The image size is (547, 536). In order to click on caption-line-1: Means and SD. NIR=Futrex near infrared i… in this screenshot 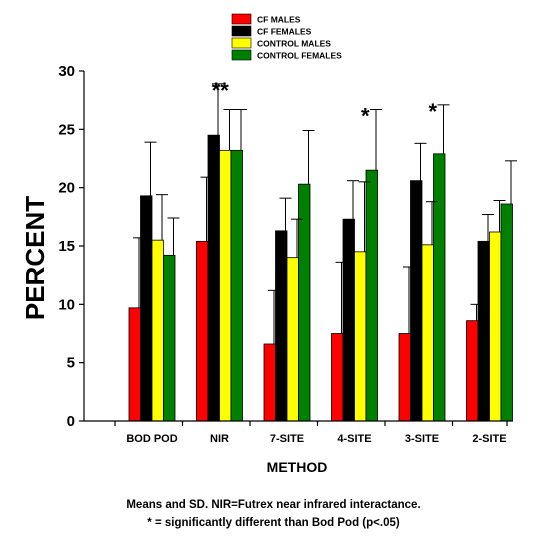, I will do `click(273, 505)`.